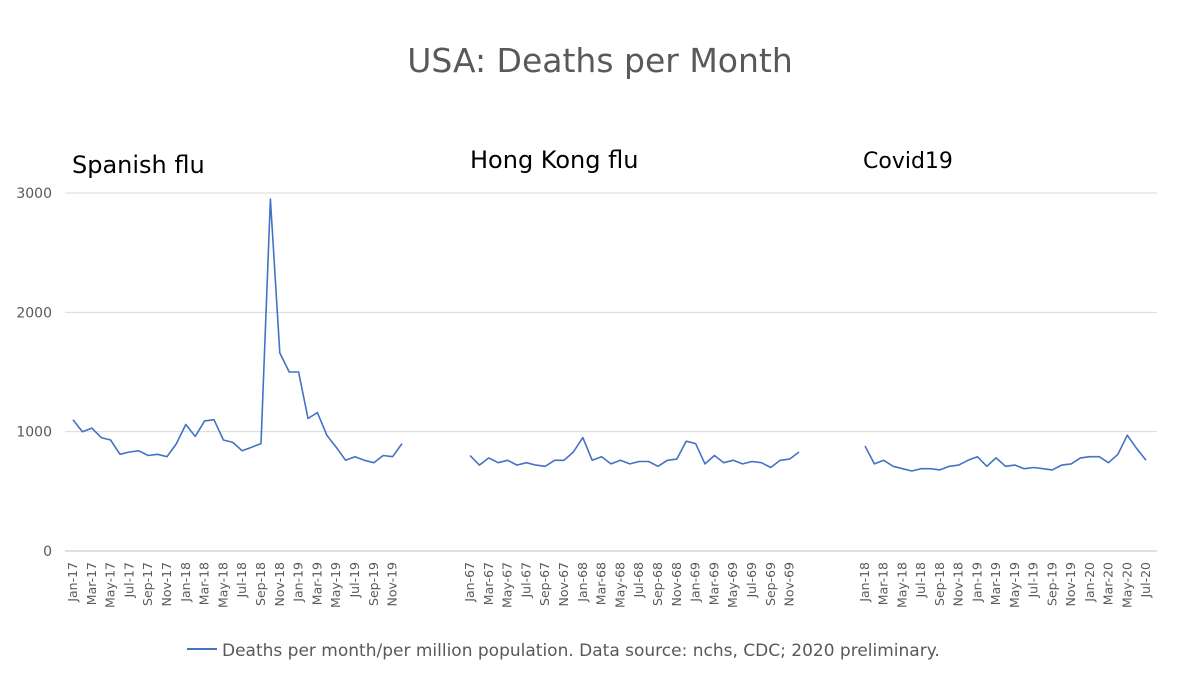 This screenshot has height=679, width=1200. Describe the element at coordinates (138, 165) in the screenshot. I see `annotation-spanish-flu: Spanish flu` at that location.